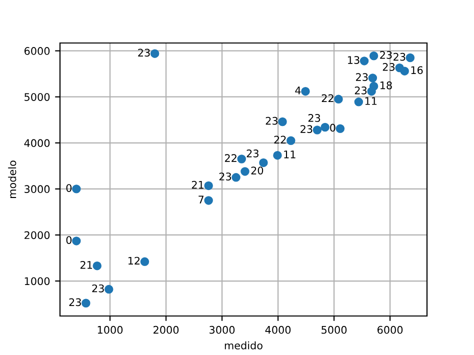 This screenshot has width=474, height=355. Describe the element at coordinates (298, 90) in the screenshot. I see `annotation: 4` at that location.